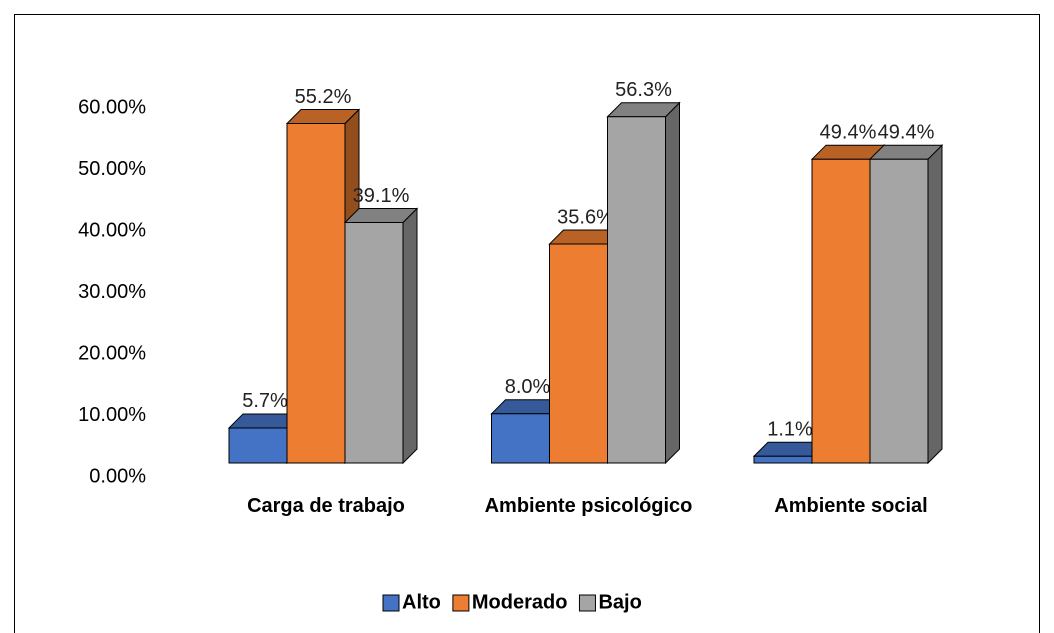  What do you see at coordinates (112, 230) in the screenshot?
I see `y-tick-label: 40.00%` at bounding box center [112, 230].